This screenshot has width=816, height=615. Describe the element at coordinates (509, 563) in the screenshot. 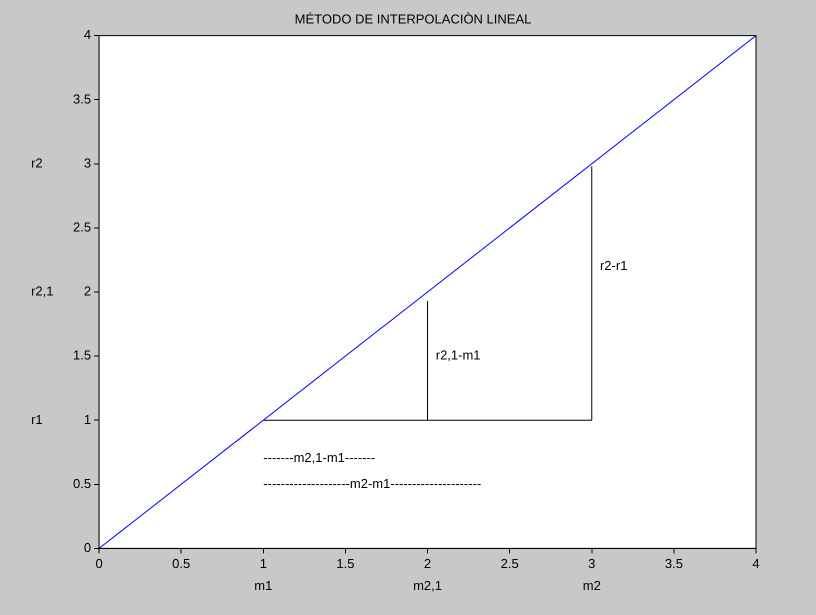

I see `x-tick-label: 2.5` at that location.